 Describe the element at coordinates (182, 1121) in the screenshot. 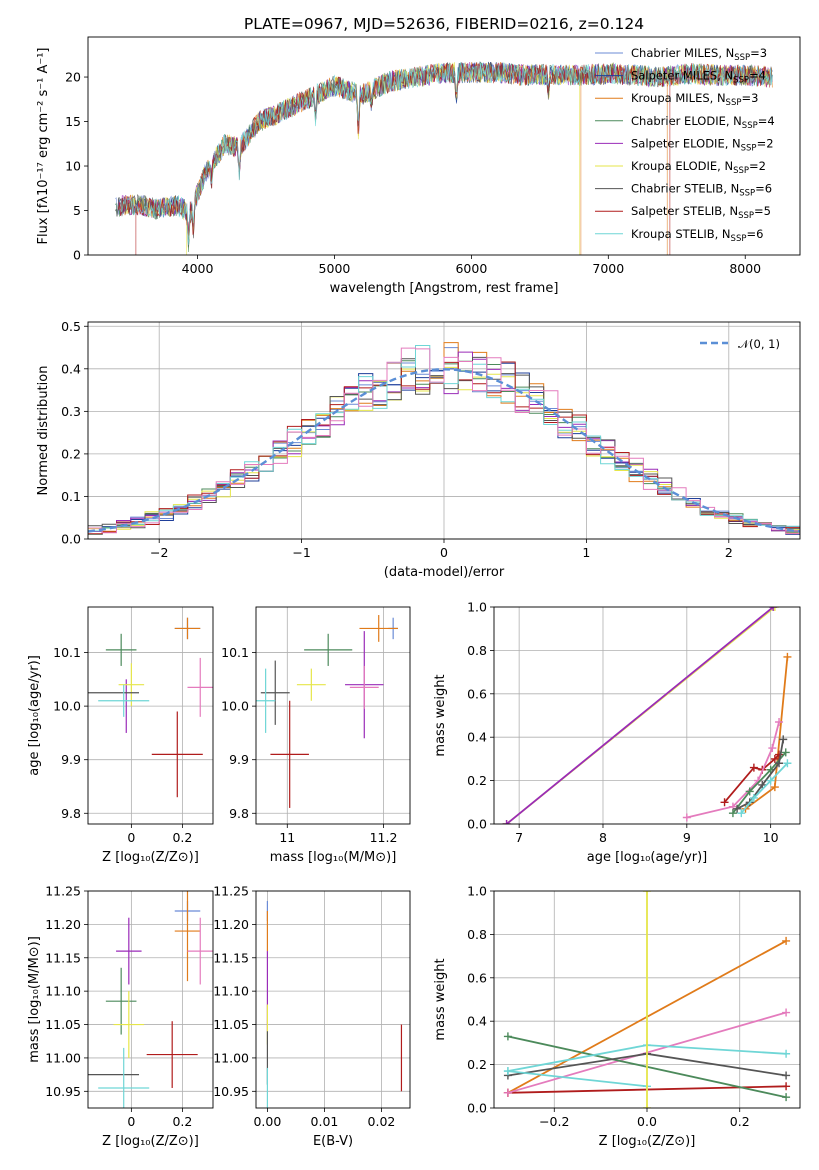

I see `mass_vs_Z-xtick-label: 0.2` at that location.